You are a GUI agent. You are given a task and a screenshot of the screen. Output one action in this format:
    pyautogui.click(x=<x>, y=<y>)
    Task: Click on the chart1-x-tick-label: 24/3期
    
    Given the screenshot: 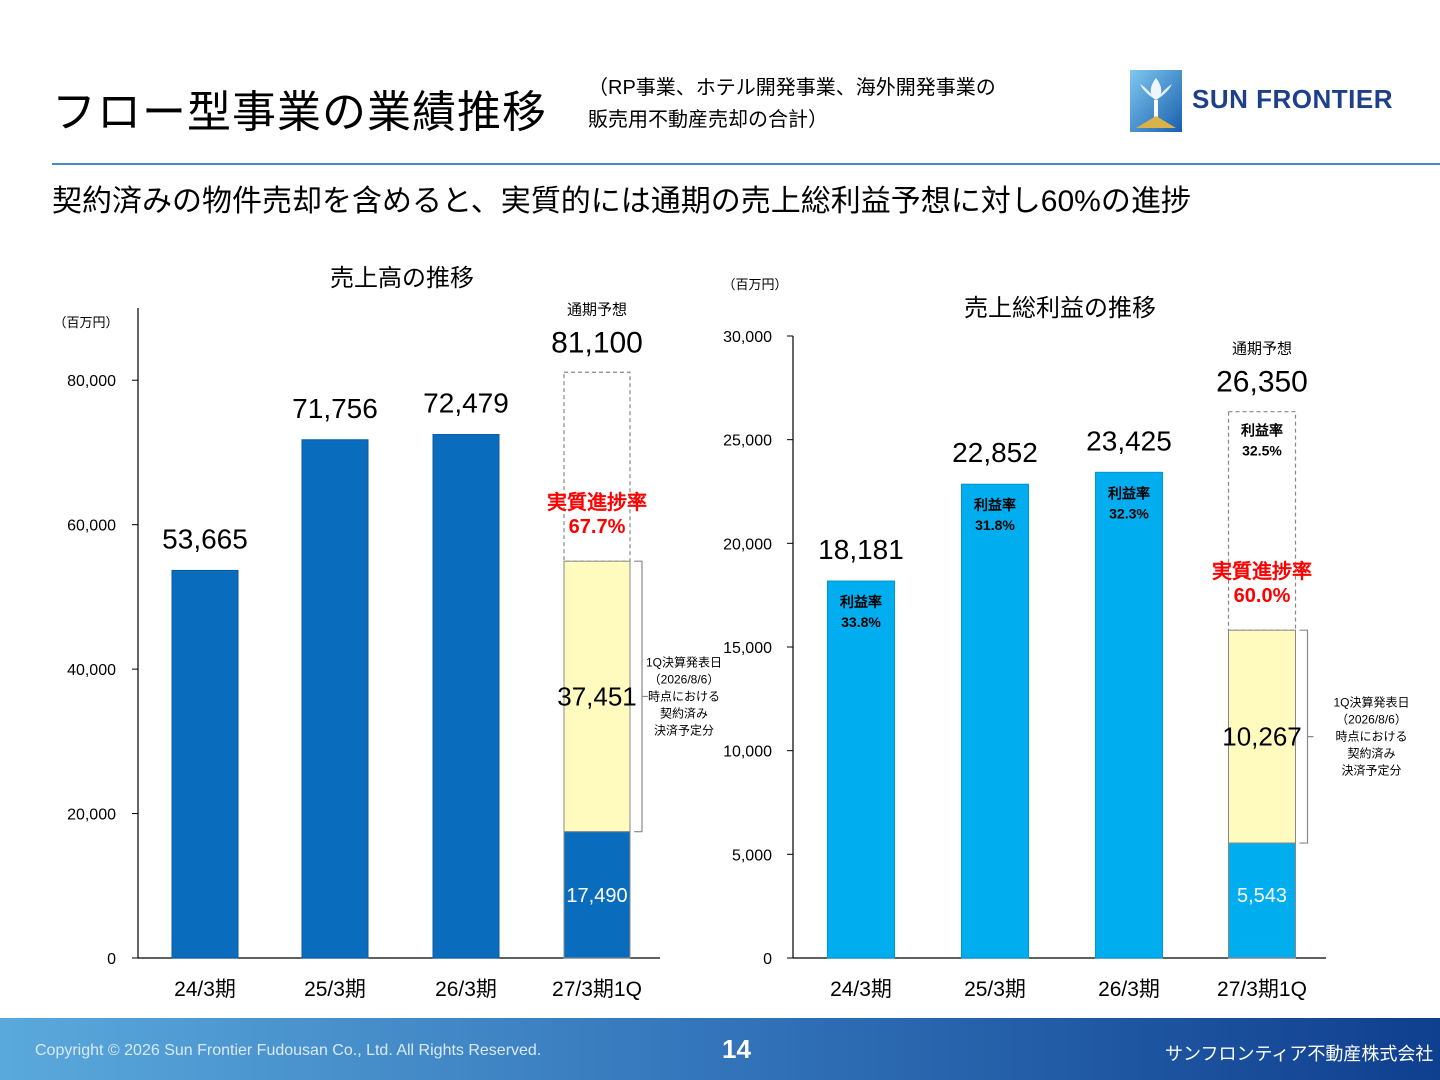 What is the action you would take?
    pyautogui.click(x=205, y=989)
    